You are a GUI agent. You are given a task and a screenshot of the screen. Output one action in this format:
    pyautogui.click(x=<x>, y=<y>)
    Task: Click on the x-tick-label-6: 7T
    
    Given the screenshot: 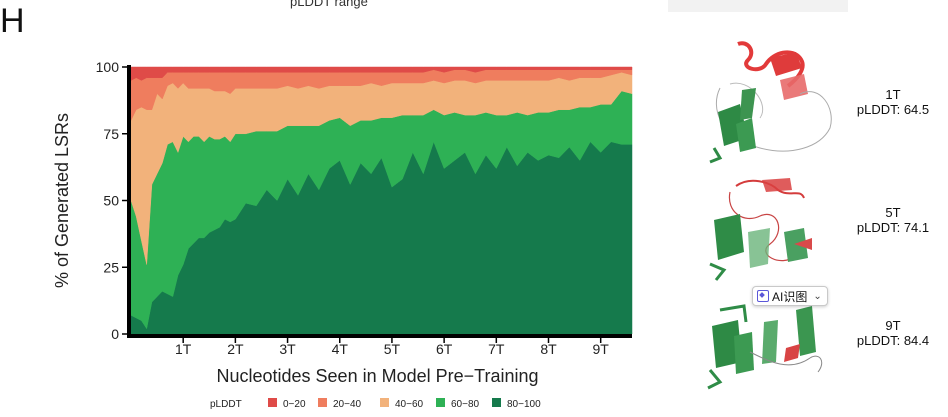 What is the action you would take?
    pyautogui.click(x=496, y=349)
    